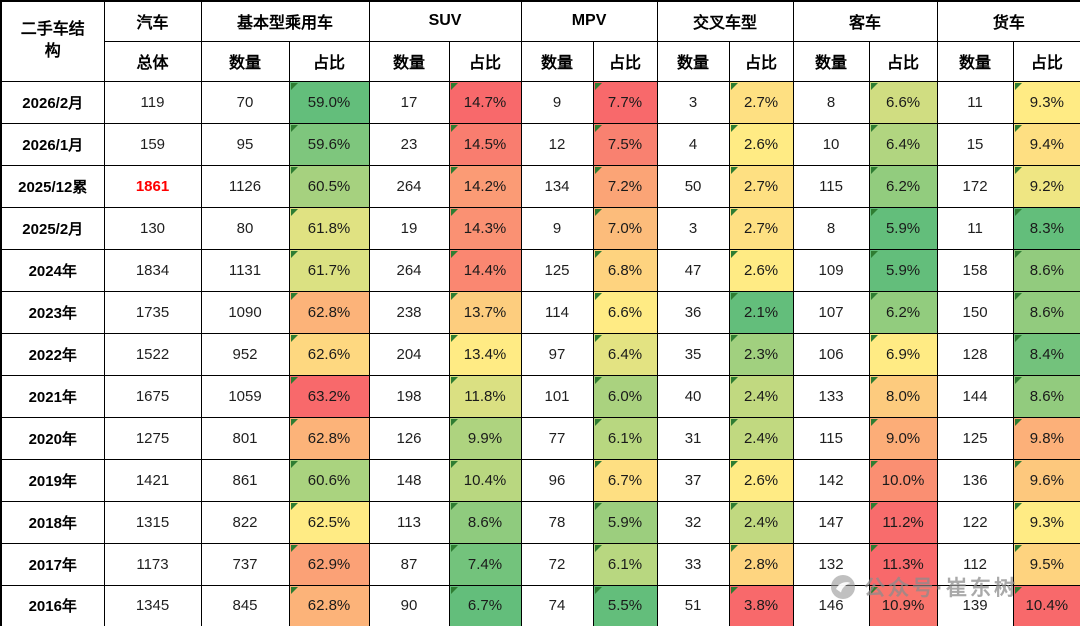 This screenshot has width=1080, height=626. I want to click on total-cell: 1861, so click(152, 186).